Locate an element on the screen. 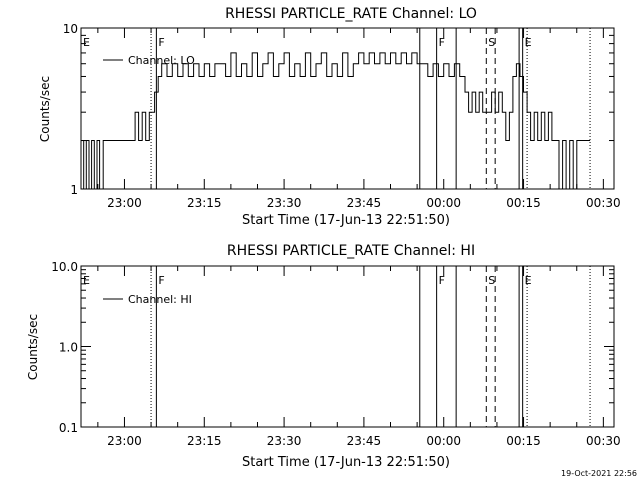  chart-hi-x-tick-label: 00:15 is located at coordinates (523, 441).